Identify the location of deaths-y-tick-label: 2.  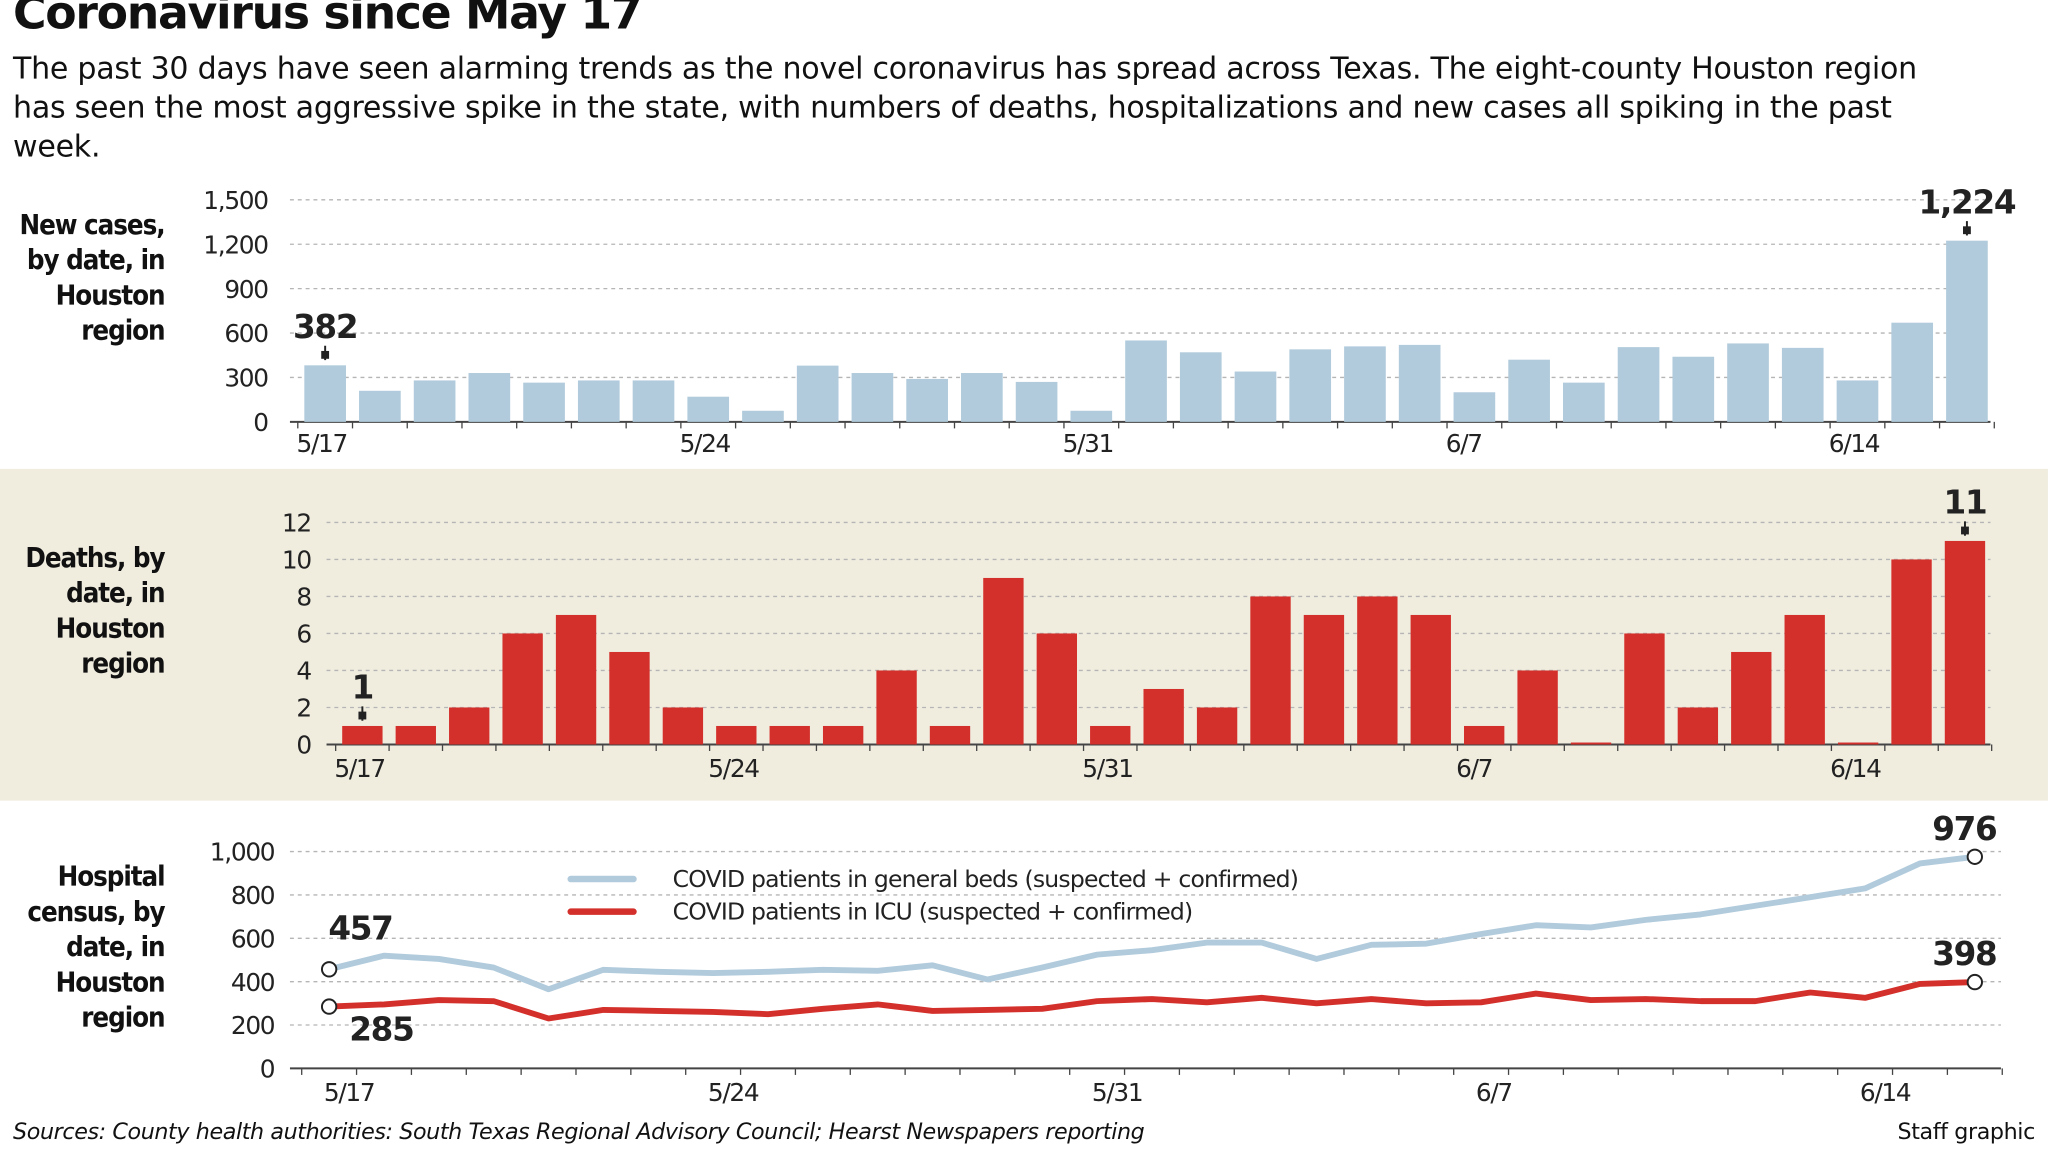
(303, 708).